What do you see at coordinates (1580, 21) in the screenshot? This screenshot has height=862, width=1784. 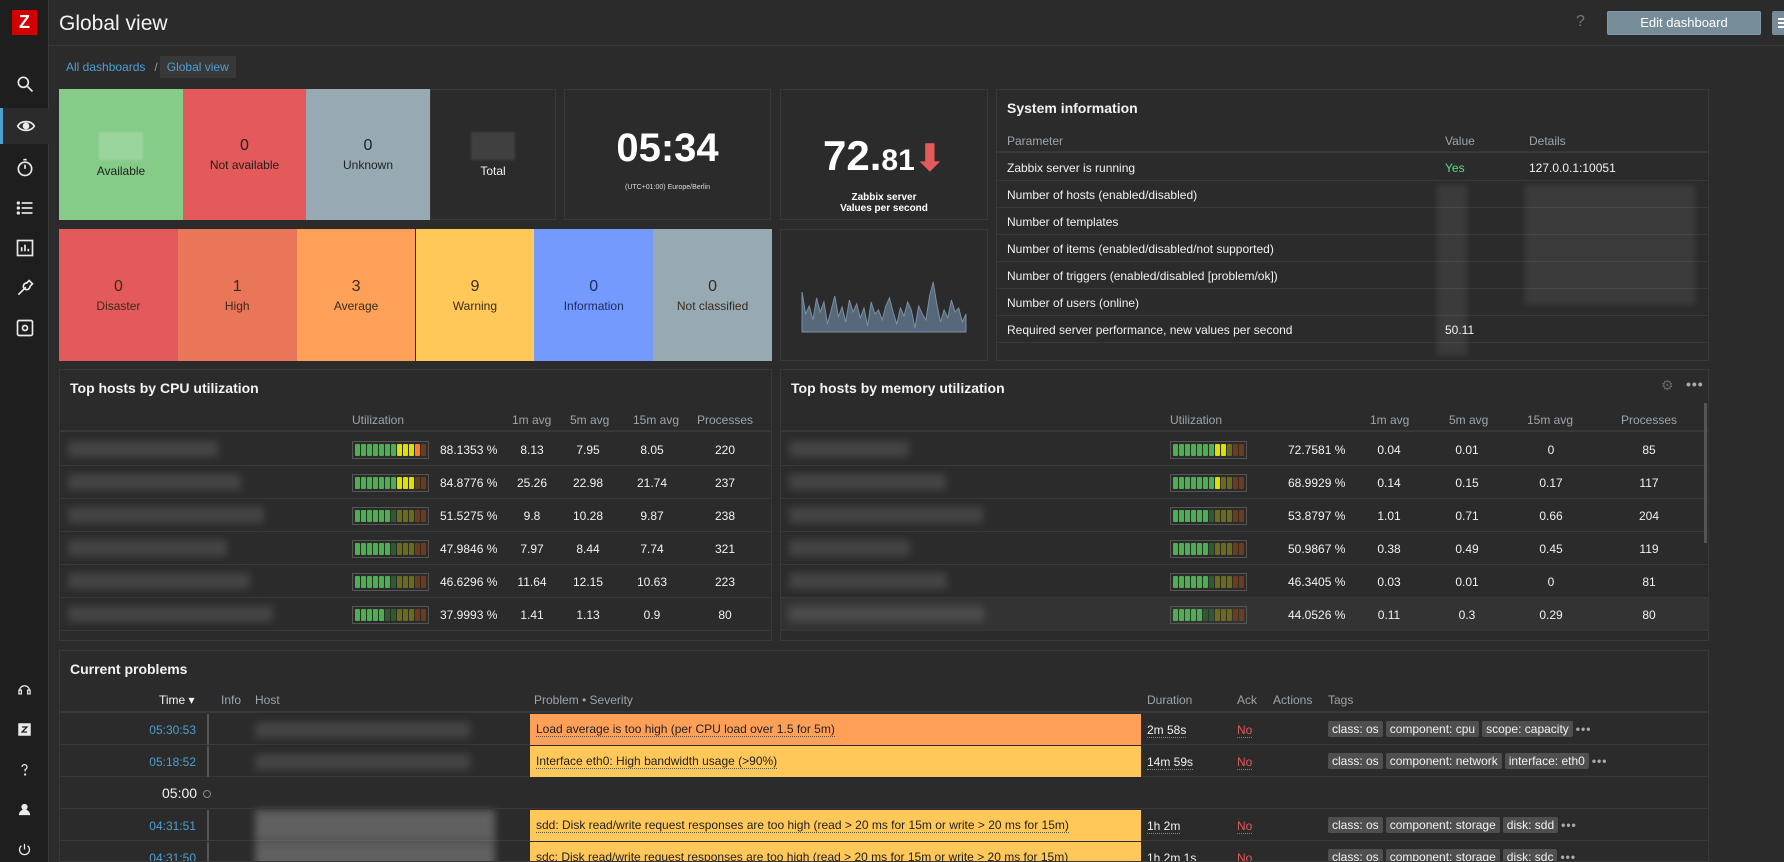 I see `help-icon: ?` at bounding box center [1580, 21].